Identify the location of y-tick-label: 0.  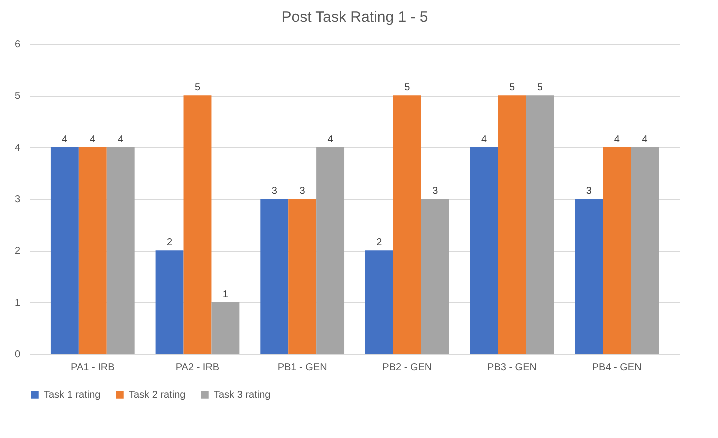
(17, 355).